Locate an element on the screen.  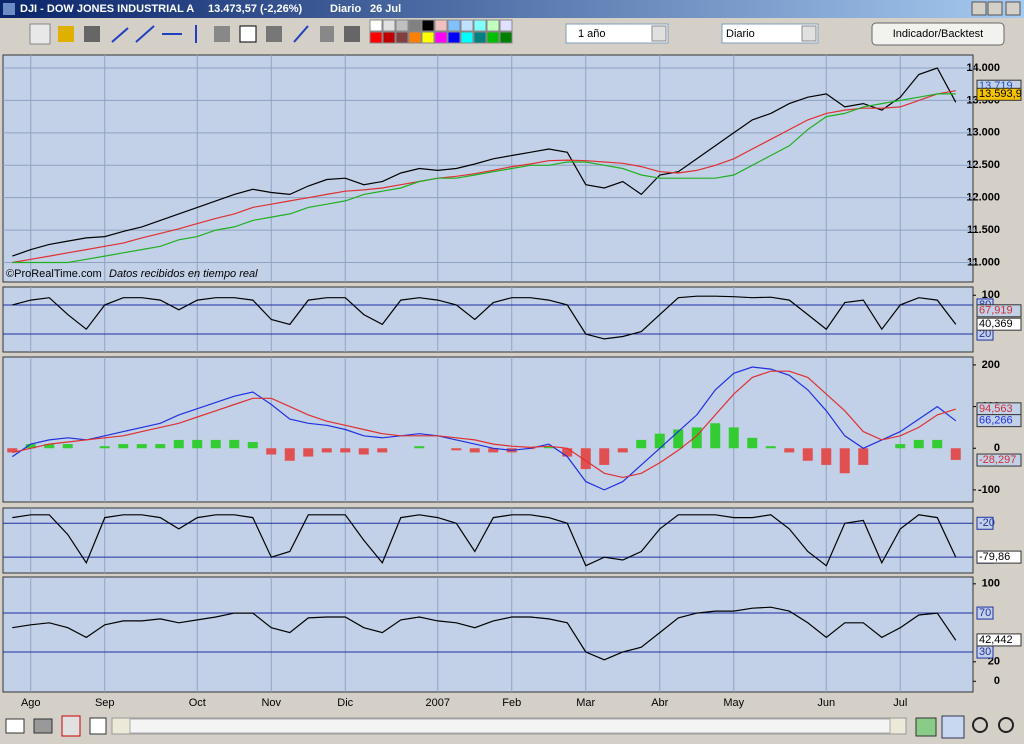
tool-fib is located at coordinates (222, 34).